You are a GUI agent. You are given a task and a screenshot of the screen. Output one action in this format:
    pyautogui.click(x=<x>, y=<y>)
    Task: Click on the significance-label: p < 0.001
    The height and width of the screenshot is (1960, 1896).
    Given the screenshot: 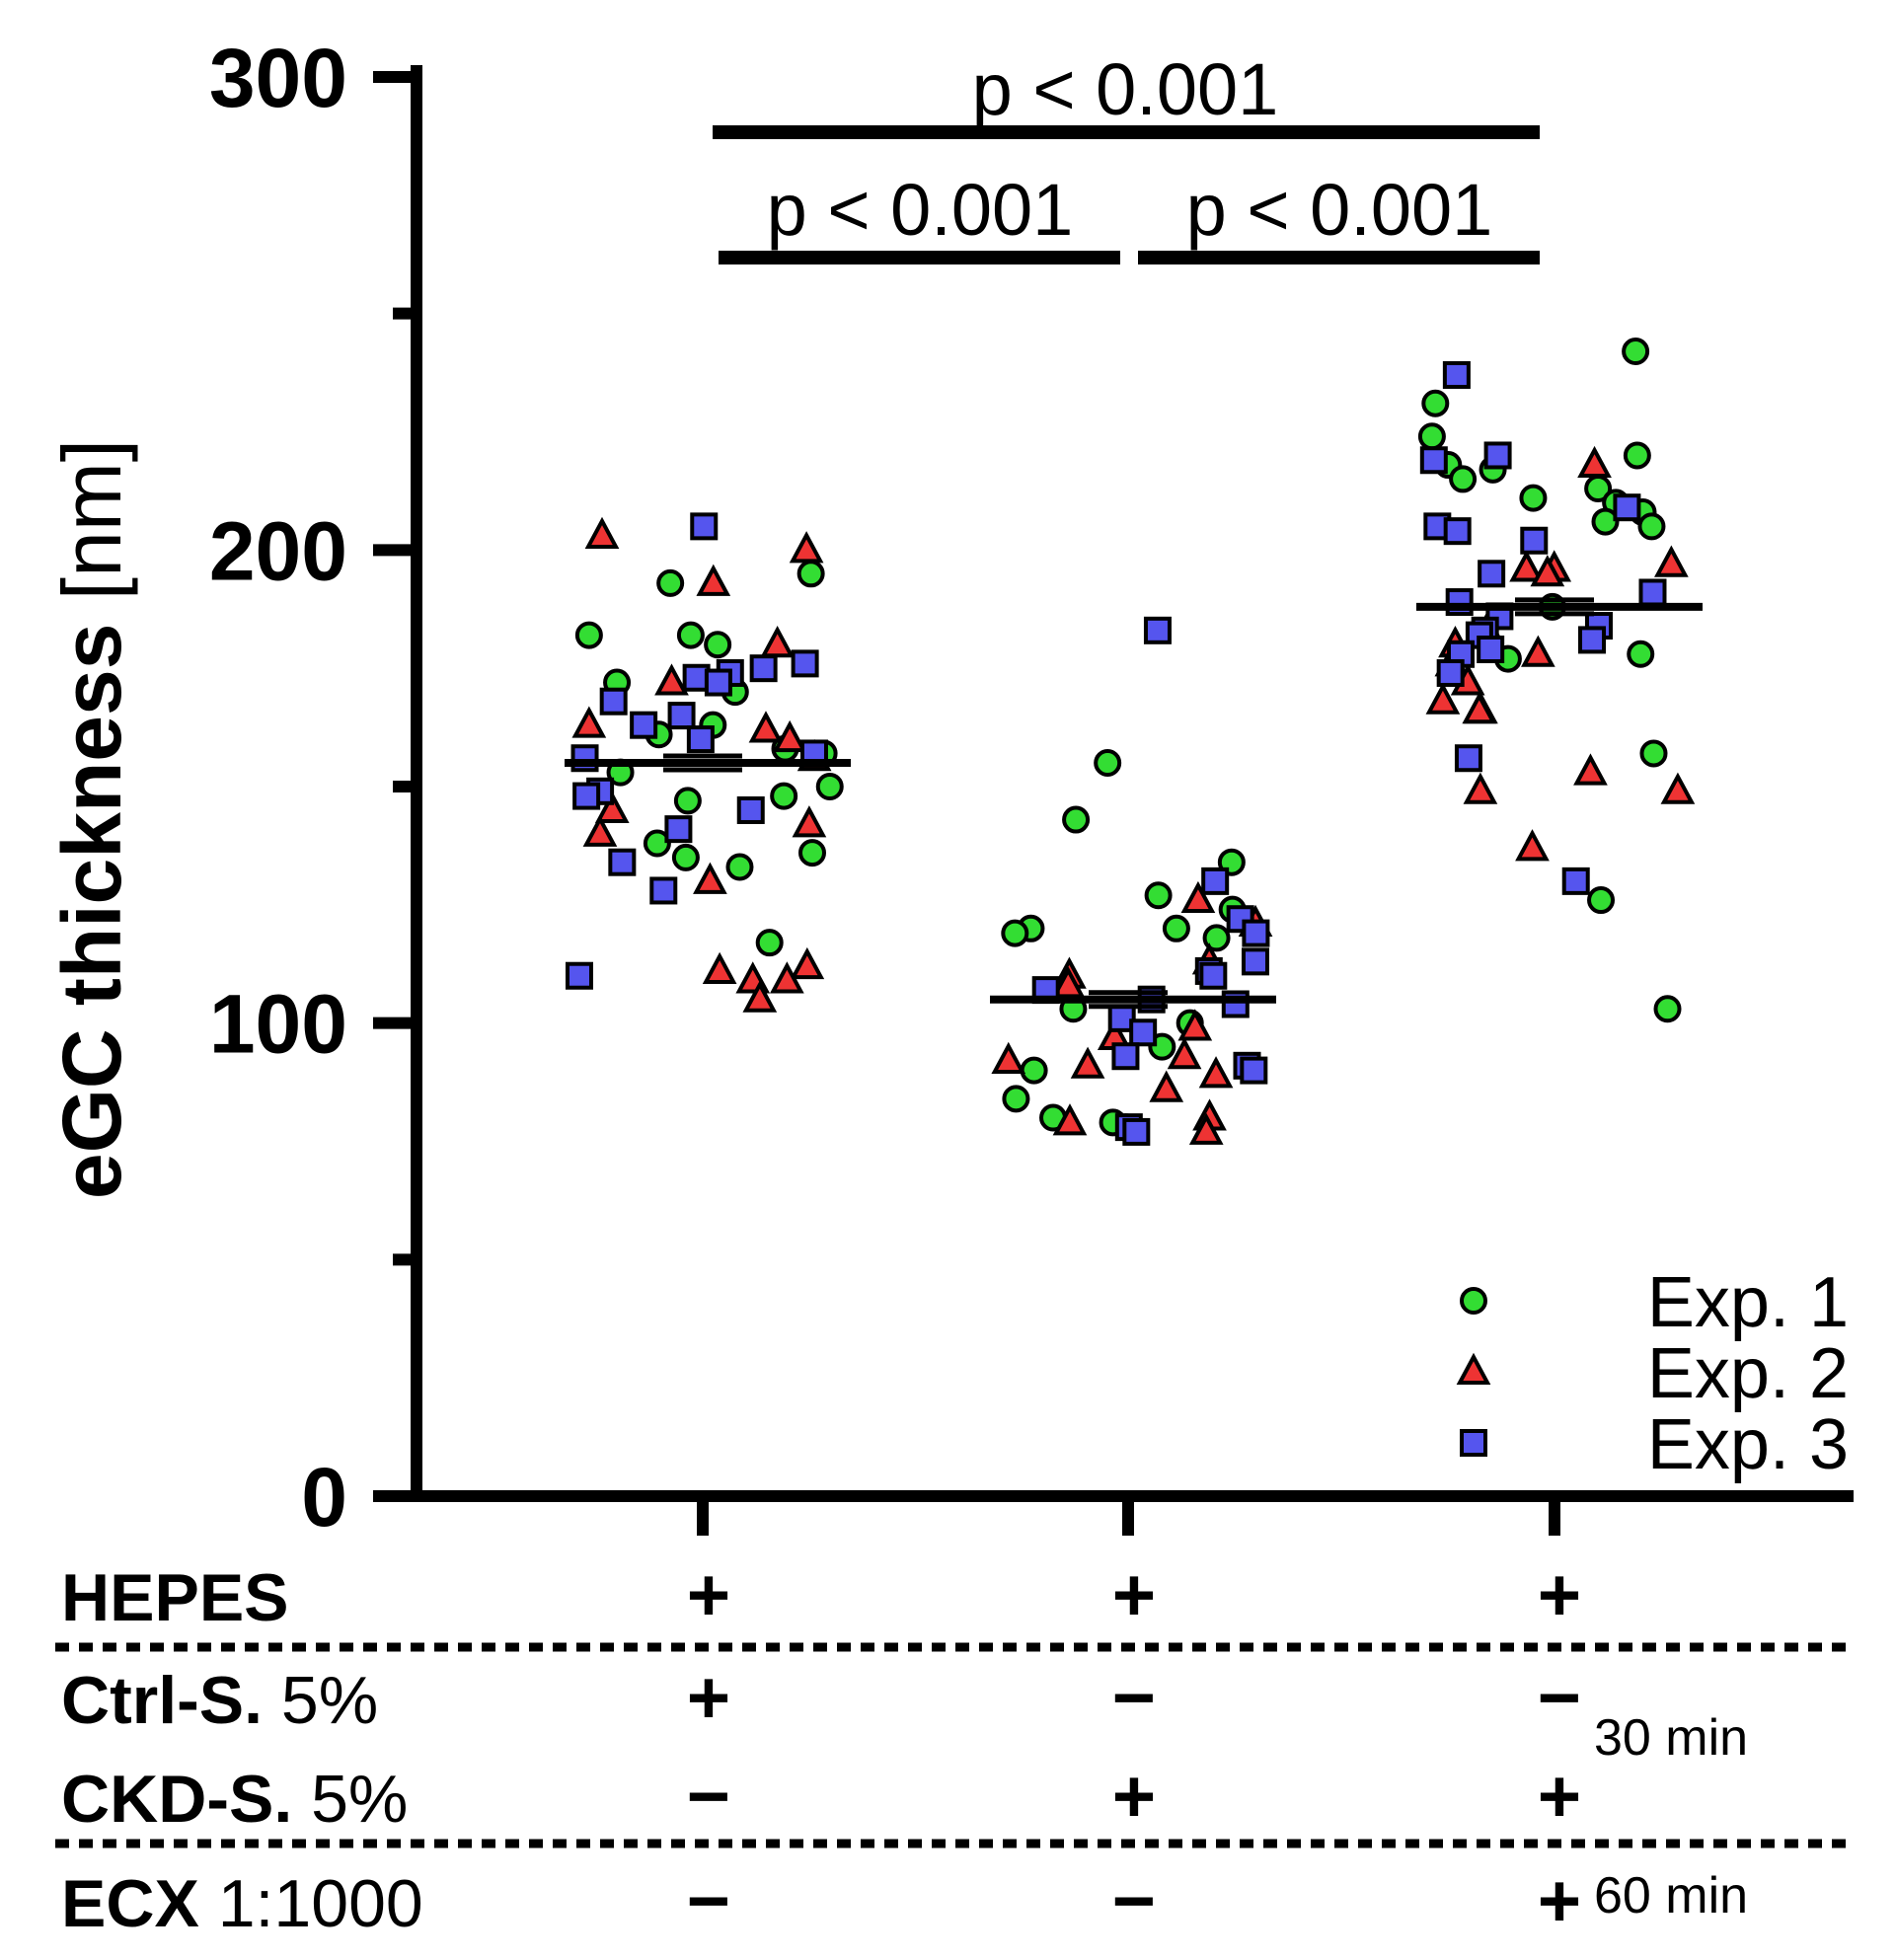 What is the action you would take?
    pyautogui.click(x=1339, y=210)
    